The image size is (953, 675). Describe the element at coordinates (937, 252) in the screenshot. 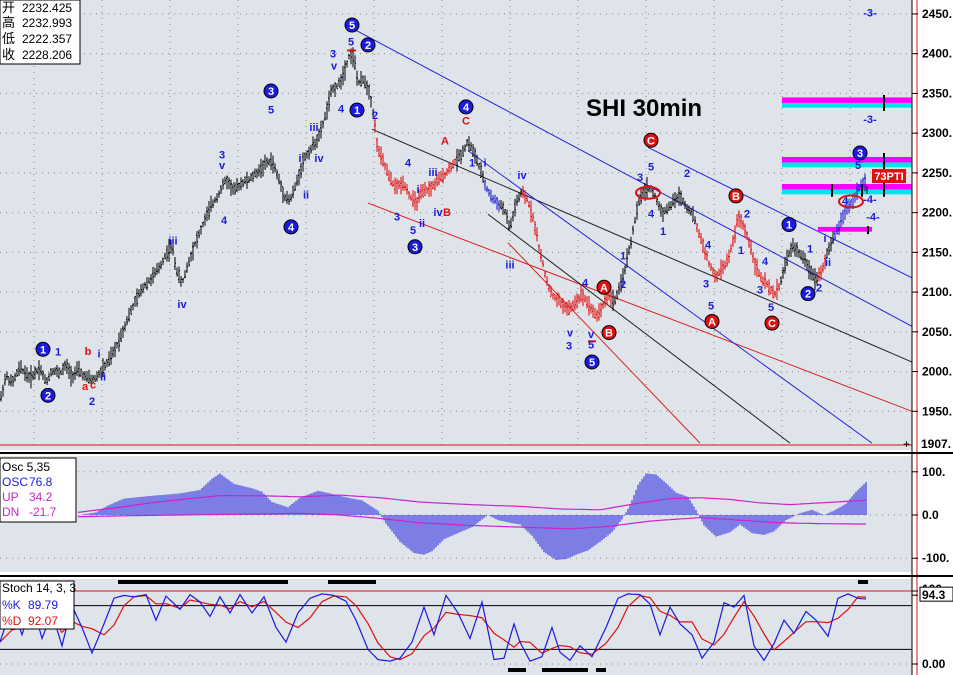

I see `price-axis-label: 2150.` at that location.